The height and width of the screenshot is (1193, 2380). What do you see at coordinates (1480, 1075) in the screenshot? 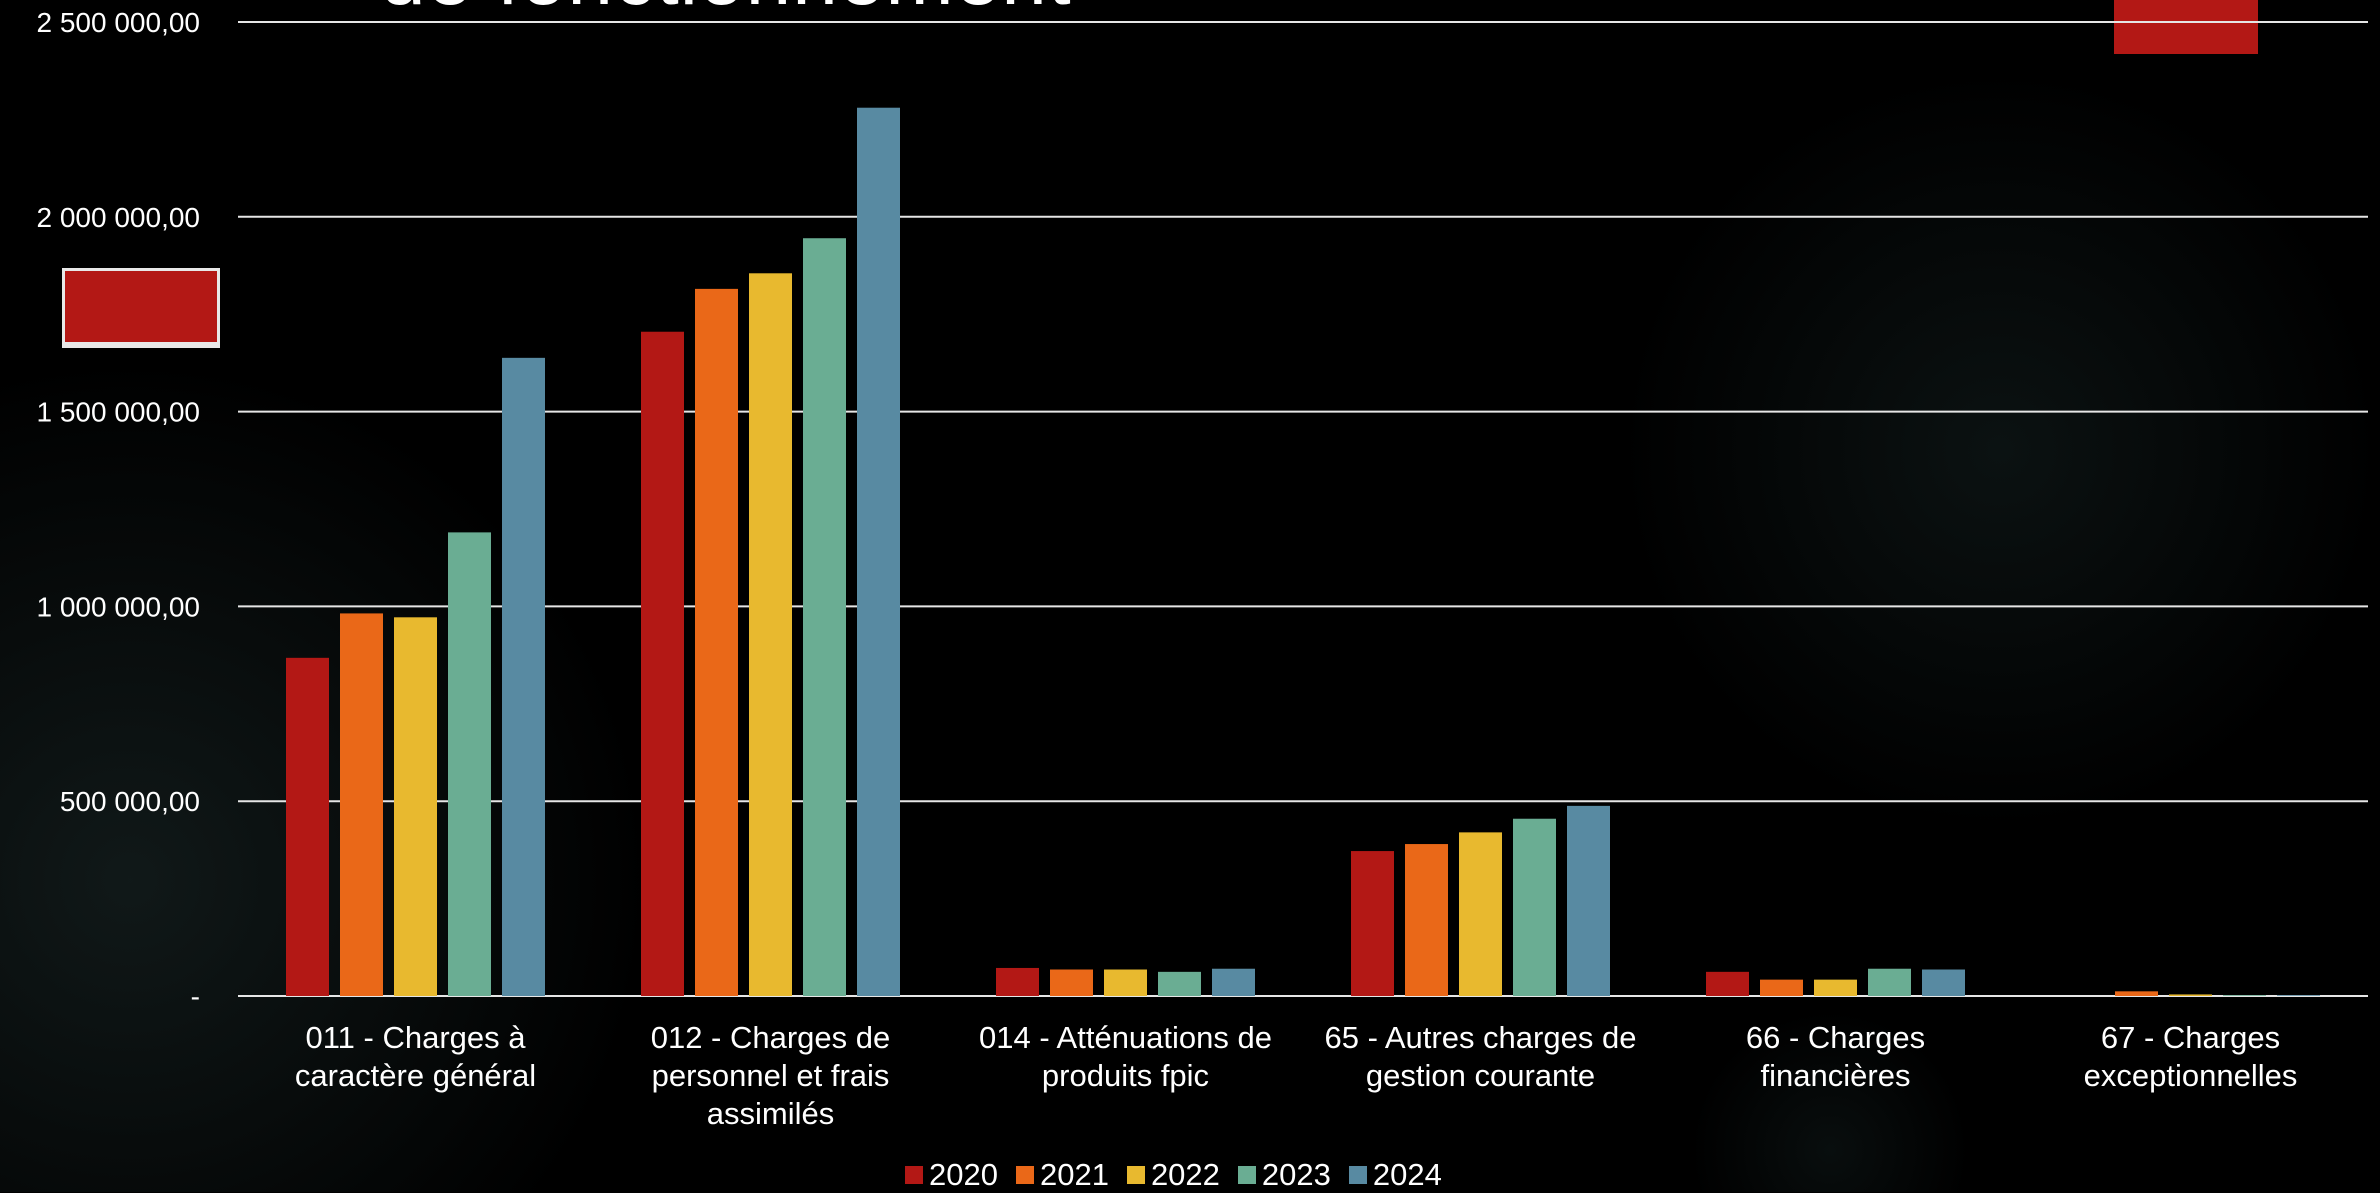
I see `x-category-label-line: gestion courante` at bounding box center [1480, 1075].